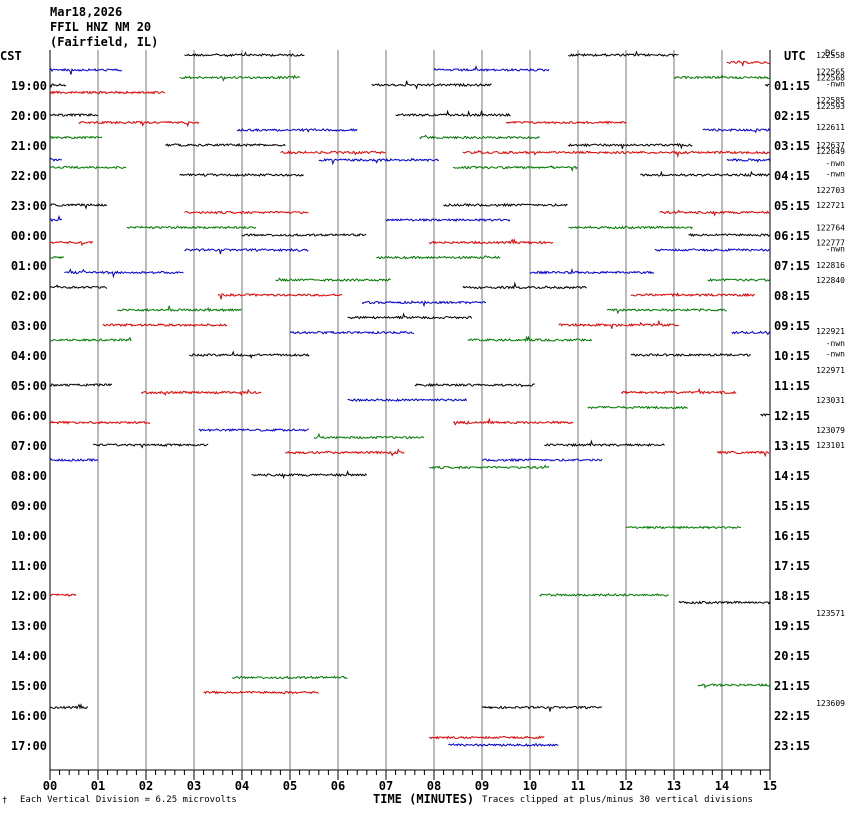 This screenshot has width=850, height=814. Describe the element at coordinates (674, 786) in the screenshot. I see `x-tick-label: 13` at that location.